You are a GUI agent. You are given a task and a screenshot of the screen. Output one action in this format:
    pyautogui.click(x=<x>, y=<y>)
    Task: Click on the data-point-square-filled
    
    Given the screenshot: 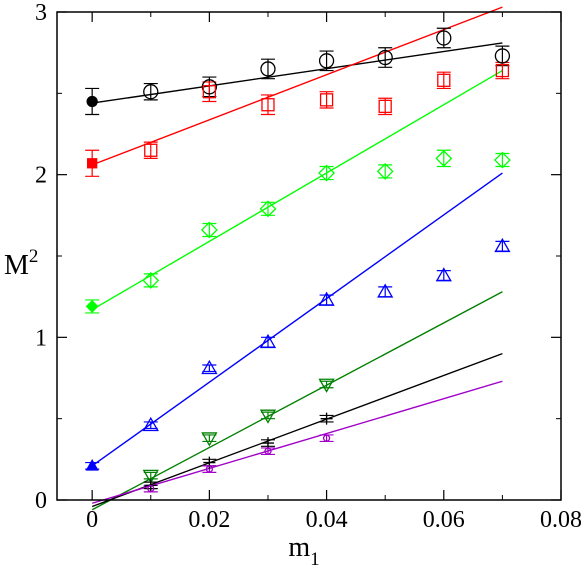 What is the action you would take?
    pyautogui.click(x=92, y=163)
    